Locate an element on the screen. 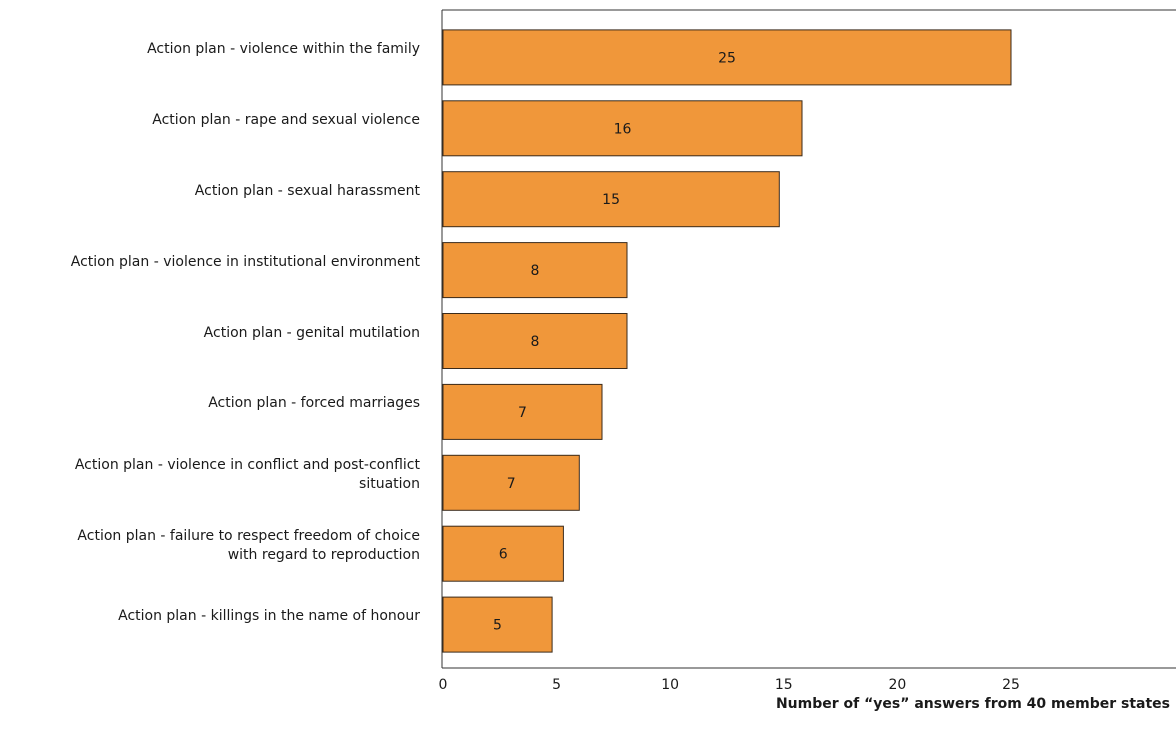 This screenshot has width=1176, height=733. category-label: Action plan - rape and sexual violence is located at coordinates (286, 119).